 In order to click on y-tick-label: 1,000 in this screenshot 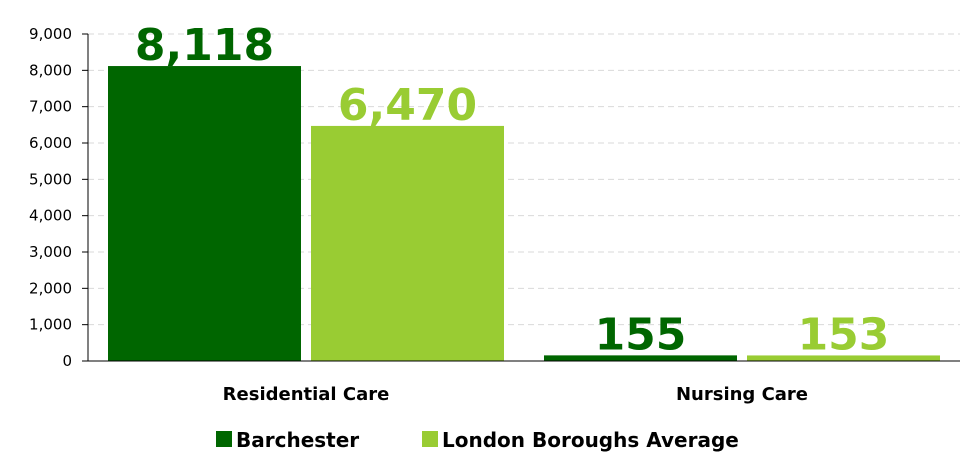, I will do `click(50, 325)`.